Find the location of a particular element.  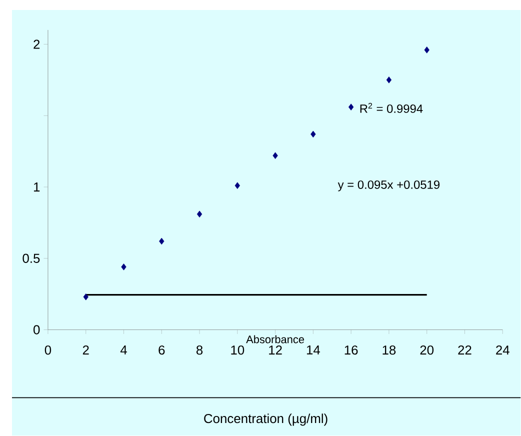

x-tick-label: 22 is located at coordinates (465, 350).